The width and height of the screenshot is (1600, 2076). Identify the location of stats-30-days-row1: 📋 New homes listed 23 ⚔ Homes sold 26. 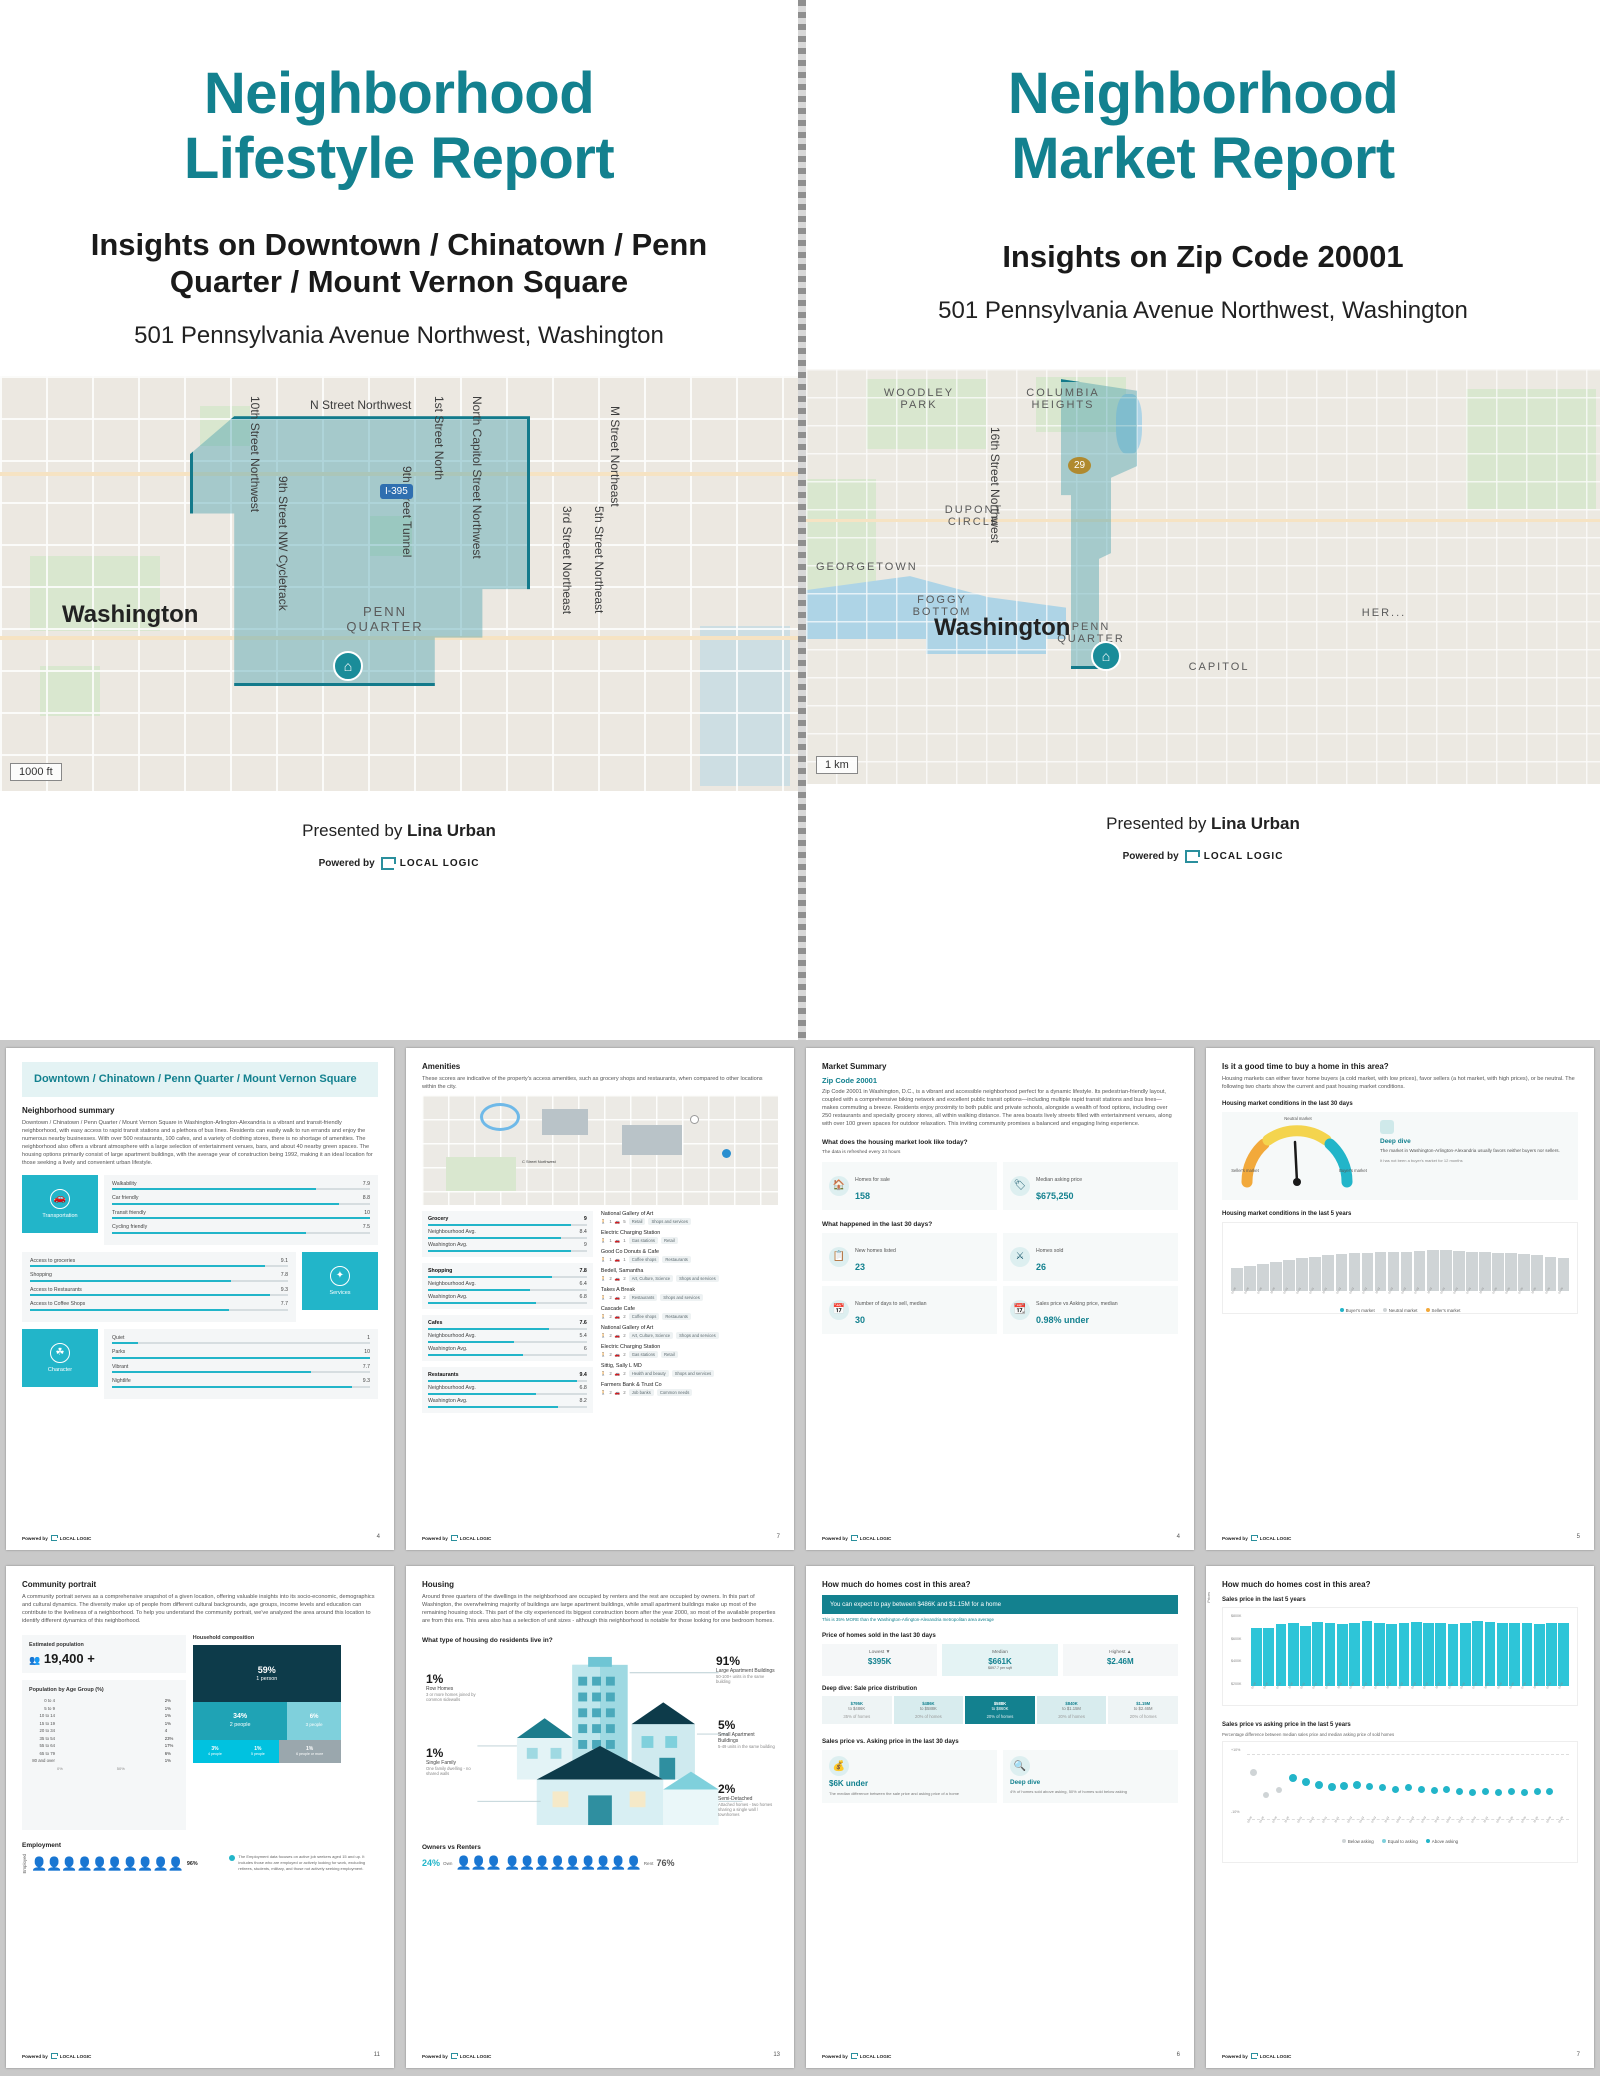
(1000, 1256).